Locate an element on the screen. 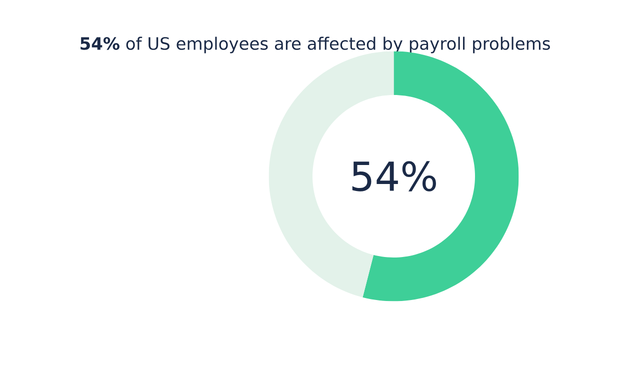  text: 54% is located at coordinates (394, 176).